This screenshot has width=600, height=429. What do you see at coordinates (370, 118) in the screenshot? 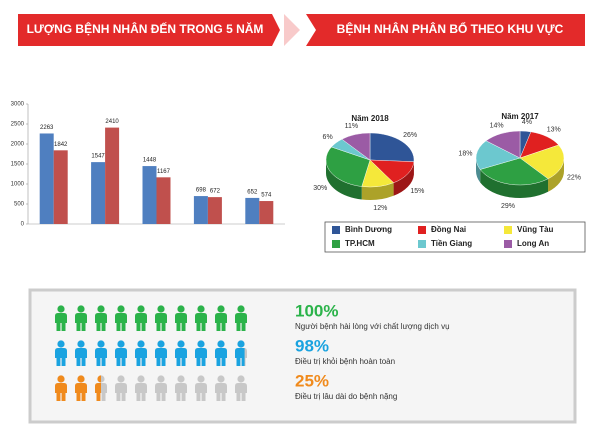
I see `pie-title: Năm 2018` at bounding box center [370, 118].